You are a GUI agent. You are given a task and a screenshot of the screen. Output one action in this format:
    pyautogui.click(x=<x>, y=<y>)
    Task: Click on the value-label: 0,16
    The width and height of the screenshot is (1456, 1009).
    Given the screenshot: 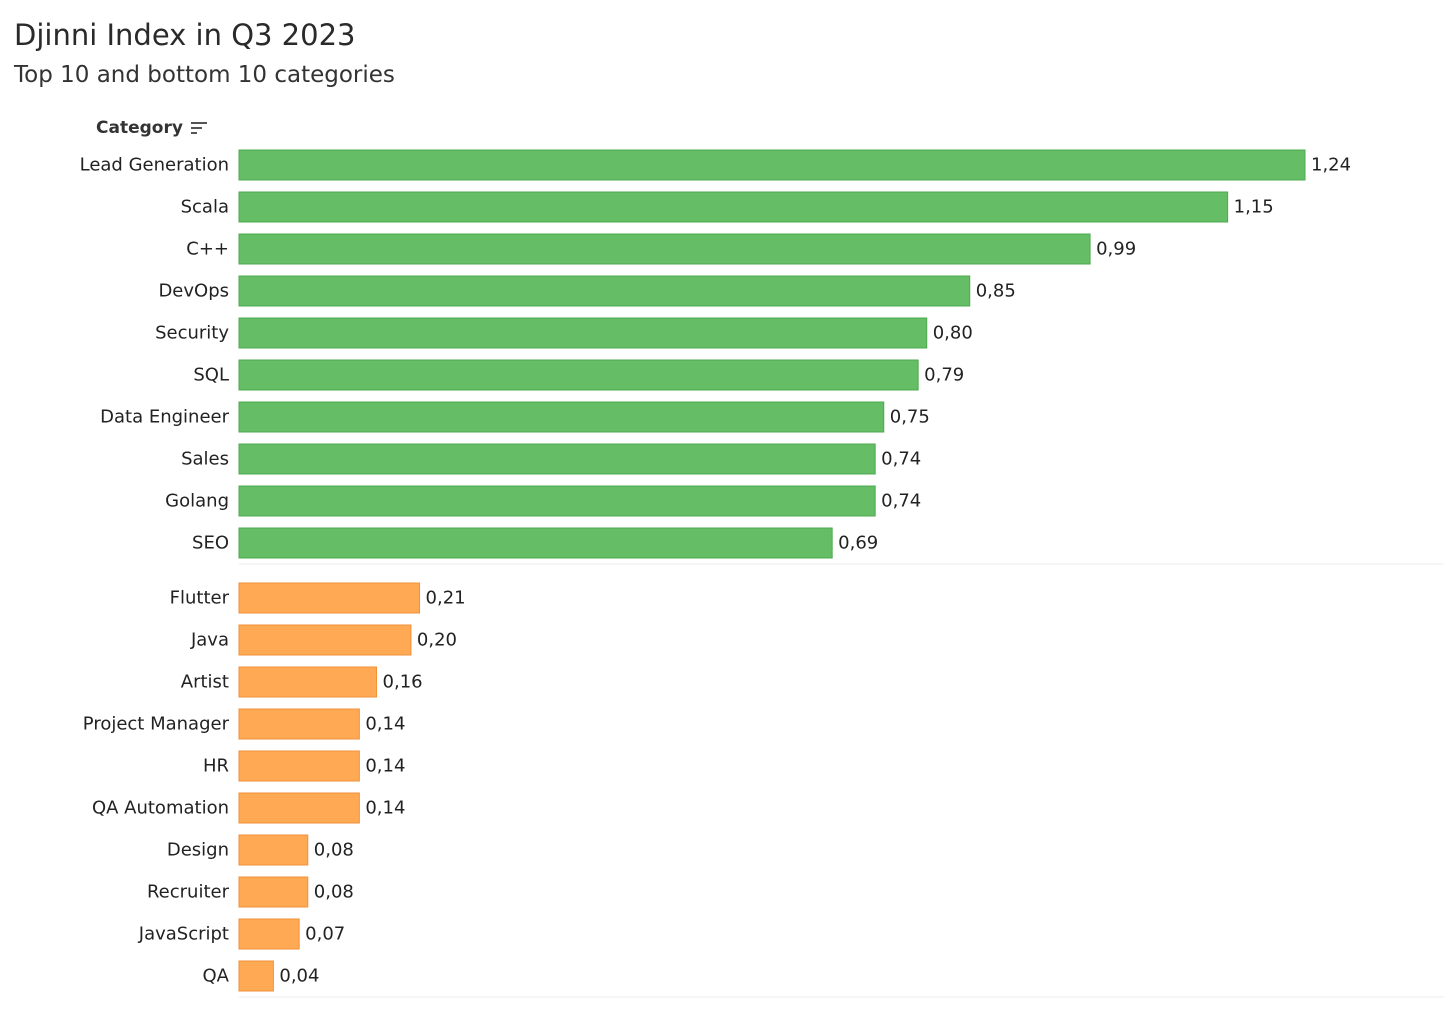 What is the action you would take?
    pyautogui.click(x=403, y=682)
    